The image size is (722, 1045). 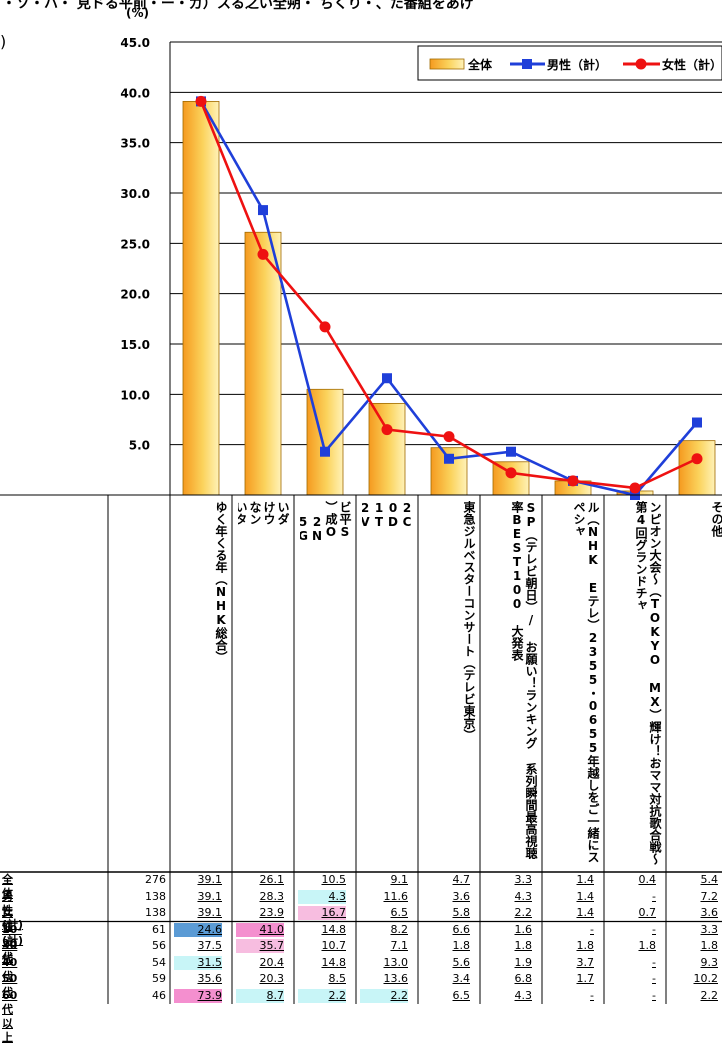 What do you see at coordinates (135, 144) in the screenshot?
I see `y-tick-label: 35.0` at bounding box center [135, 144].